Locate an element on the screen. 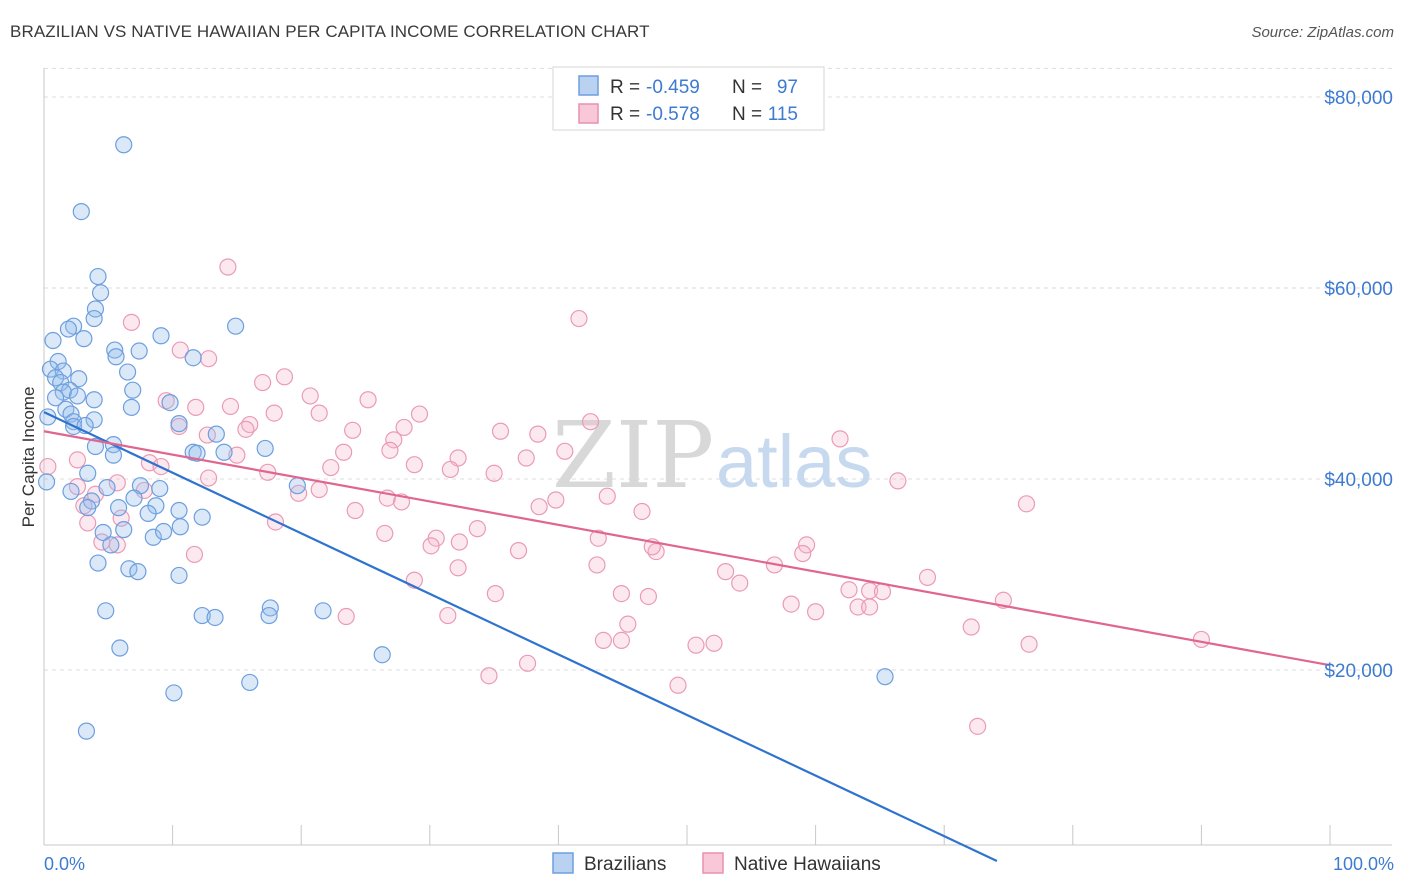 The image size is (1406, 892). legend-n-value-2: 115 is located at coordinates (783, 114).